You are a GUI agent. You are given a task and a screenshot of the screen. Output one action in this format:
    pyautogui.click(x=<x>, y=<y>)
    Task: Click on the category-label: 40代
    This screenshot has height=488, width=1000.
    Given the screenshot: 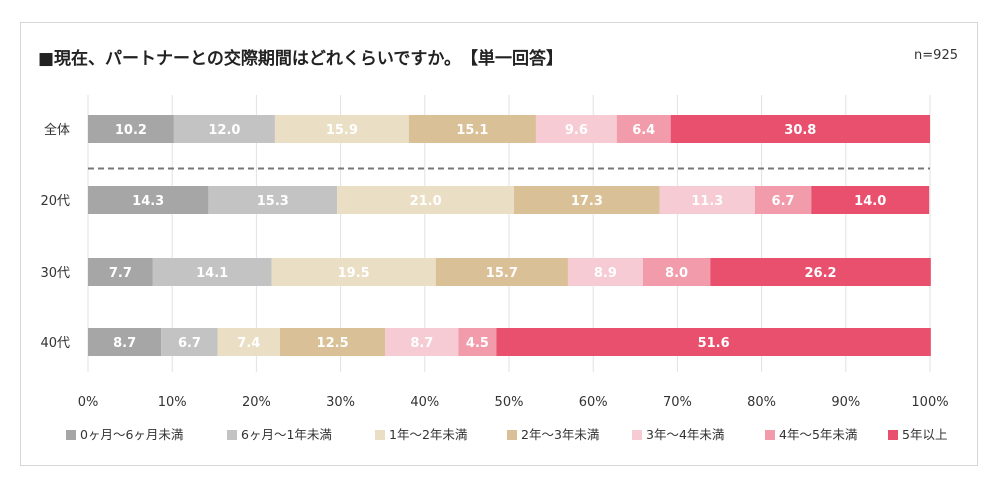 What is the action you would take?
    pyautogui.click(x=55, y=343)
    